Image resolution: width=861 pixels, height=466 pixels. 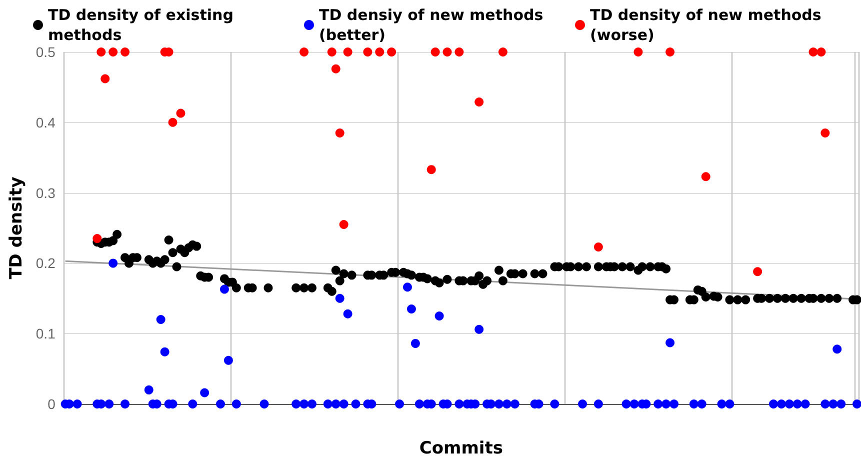 I want to click on legend-label: TD densiy of new methods (better), so click(x=433, y=25).